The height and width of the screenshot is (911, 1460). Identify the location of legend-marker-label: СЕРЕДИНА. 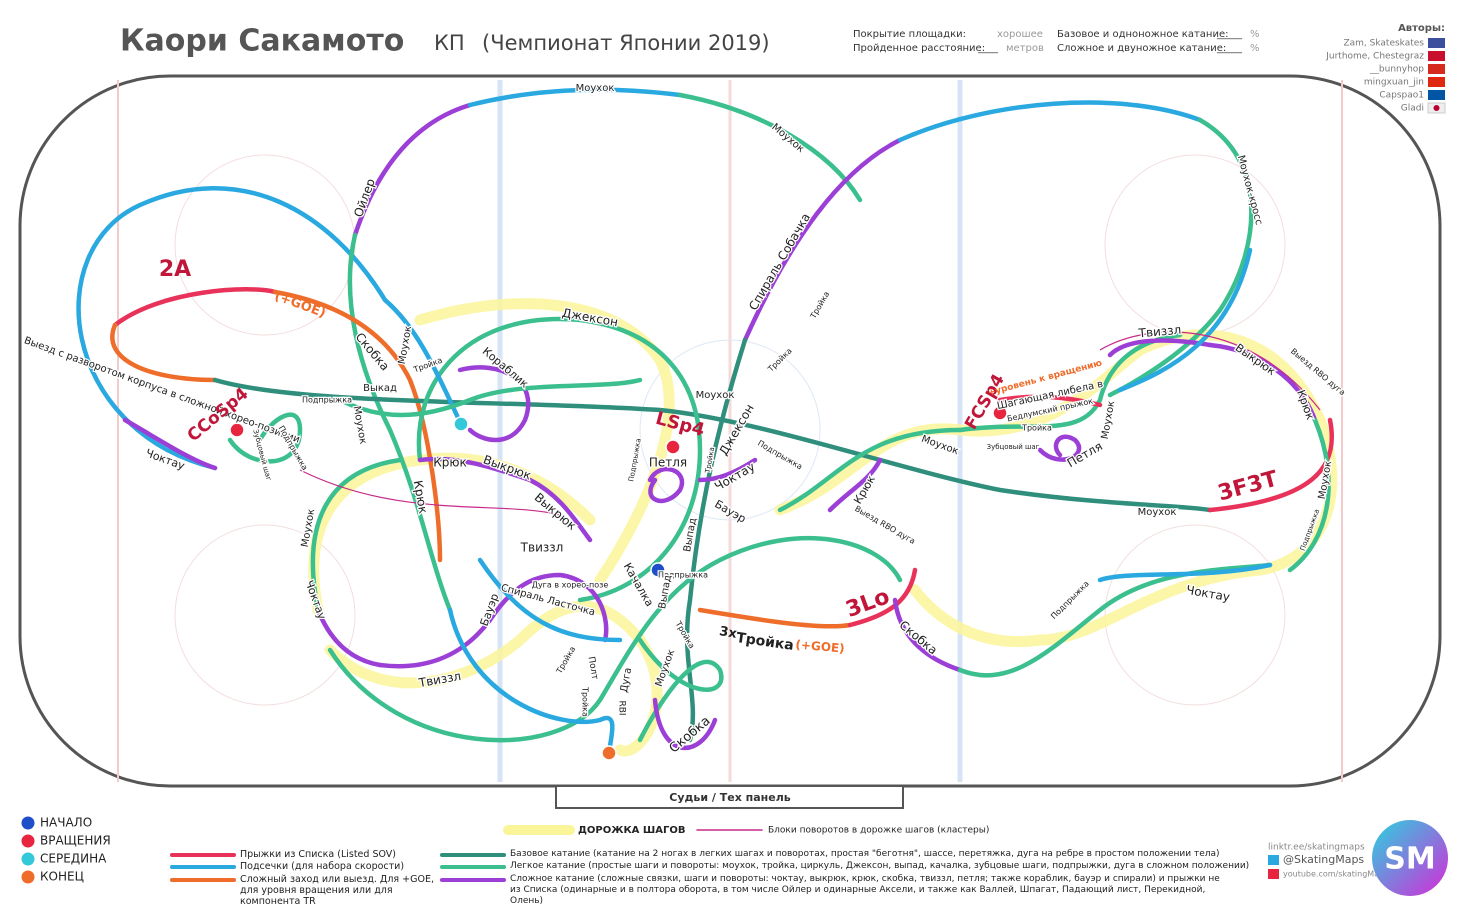
(73, 859).